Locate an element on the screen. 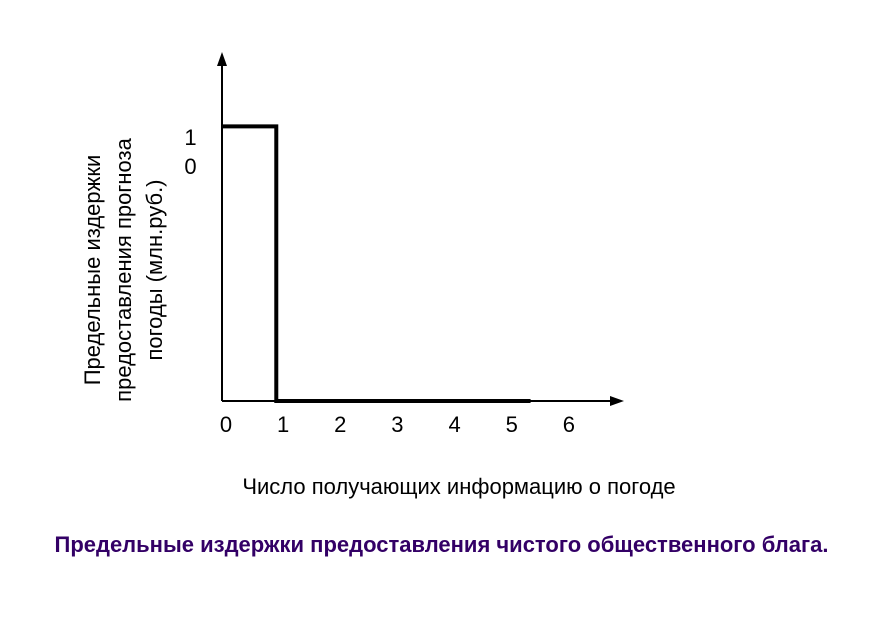 The image size is (883, 627). x-tick-label: 0 is located at coordinates (226, 424).